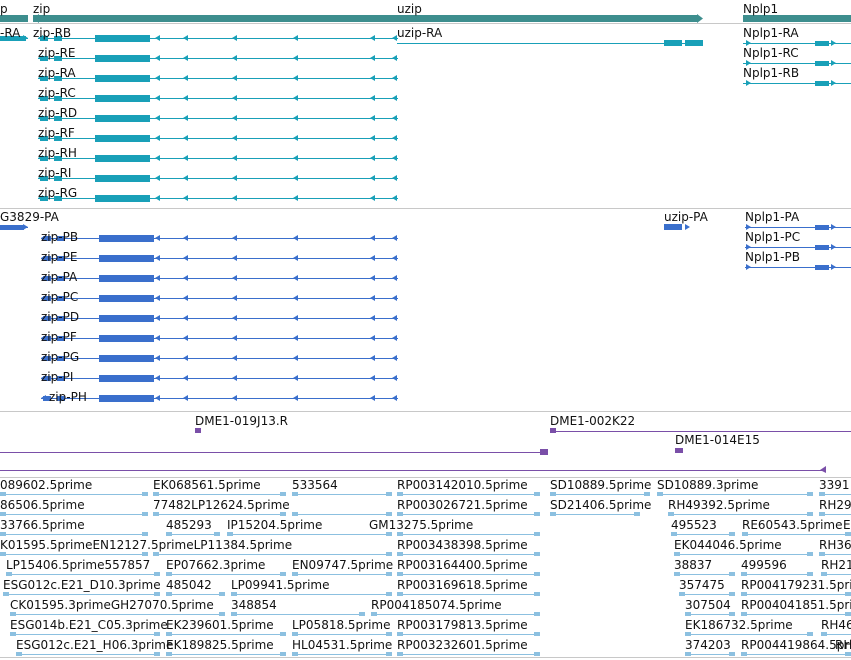  I want to click on est-label: ESG012c.E21_H06.3prime, so click(95, 645).